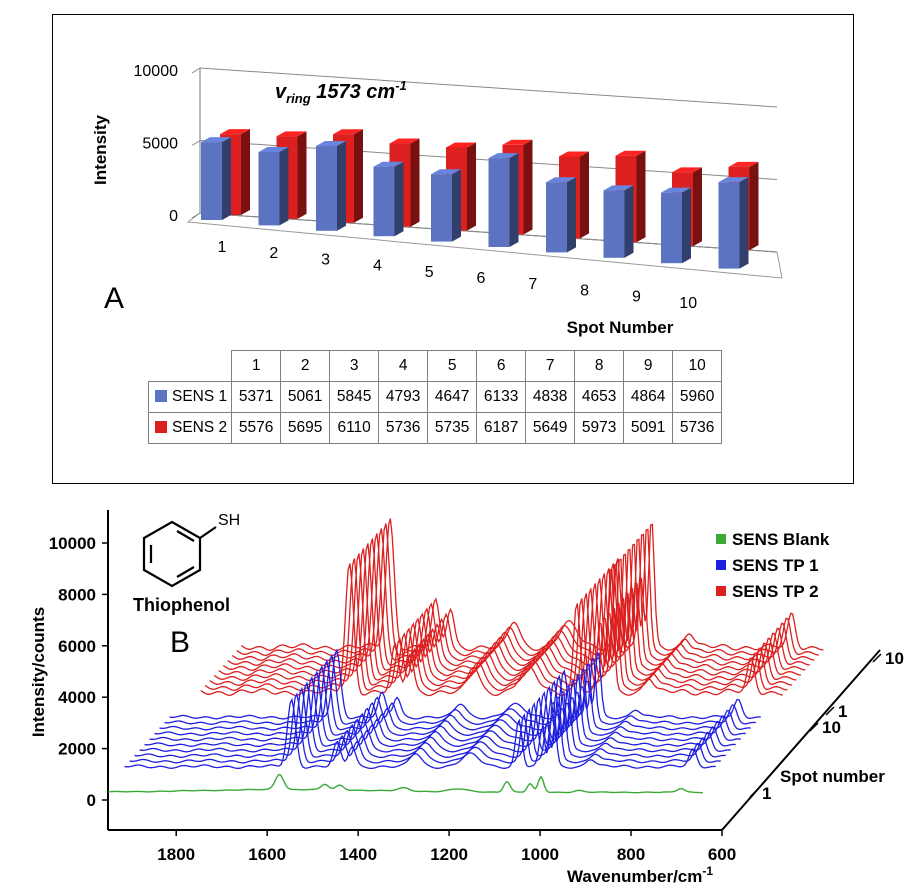  Describe the element at coordinates (540, 854) in the screenshot. I see `b-x-tick-label: 1000` at that location.